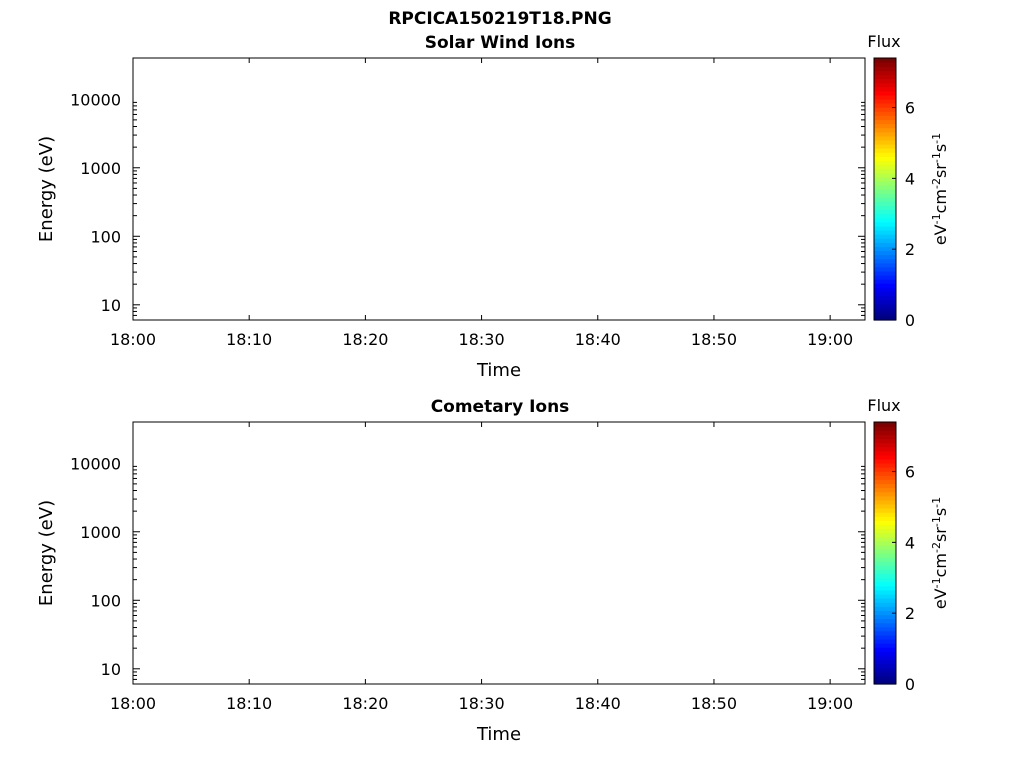 Image resolution: width=1024 pixels, height=768 pixels. What do you see at coordinates (111, 669) in the screenshot?
I see `y-tick-label: 10` at bounding box center [111, 669].